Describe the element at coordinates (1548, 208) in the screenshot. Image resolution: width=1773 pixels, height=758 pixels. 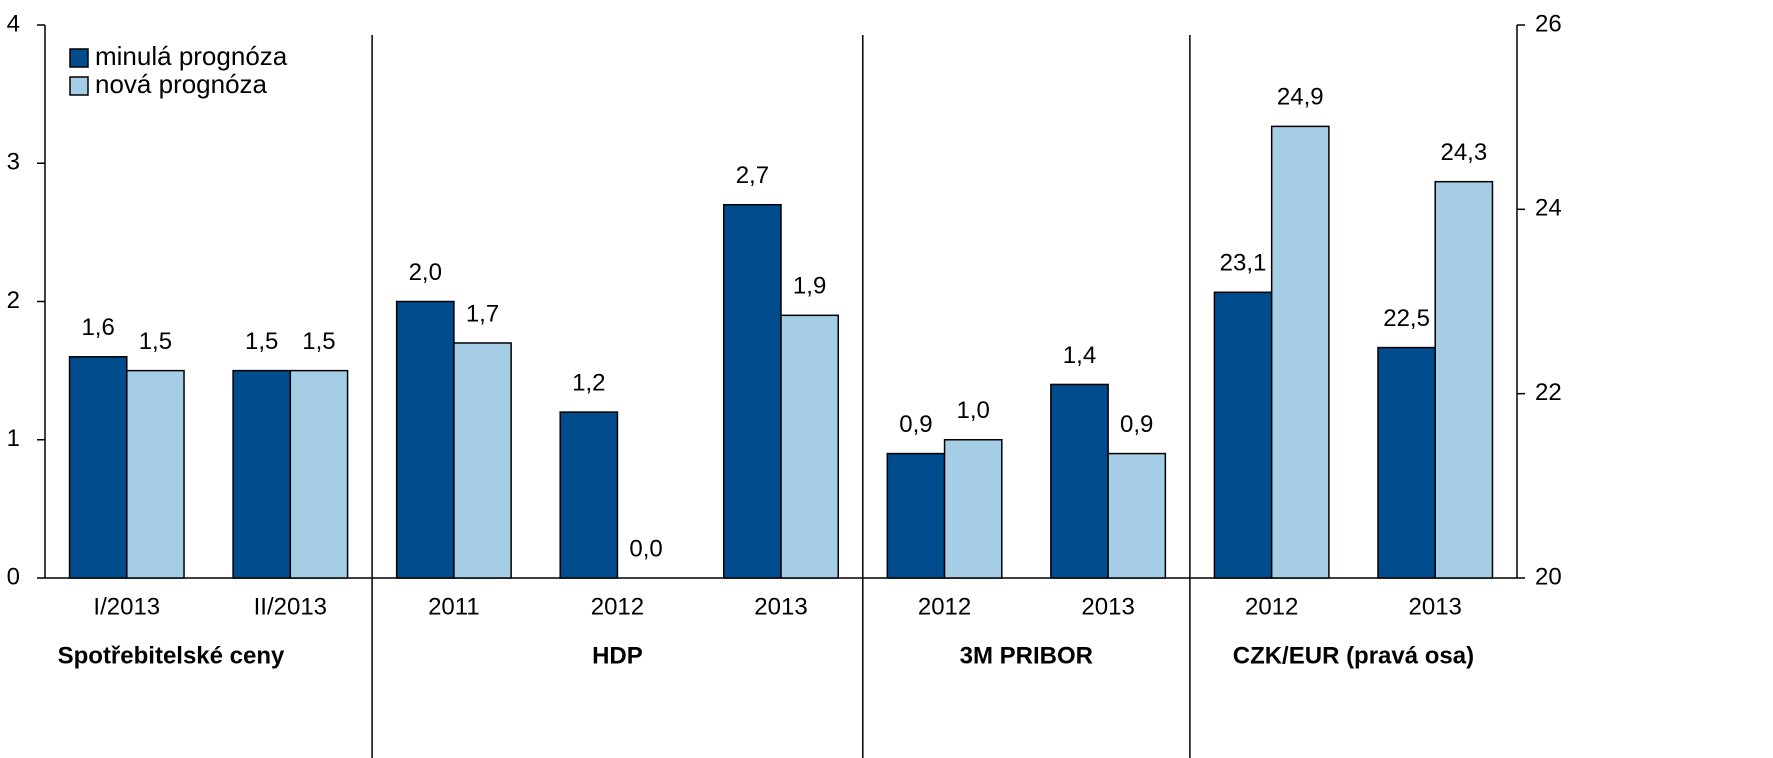
I see `y2-tick-label: 24` at that location.